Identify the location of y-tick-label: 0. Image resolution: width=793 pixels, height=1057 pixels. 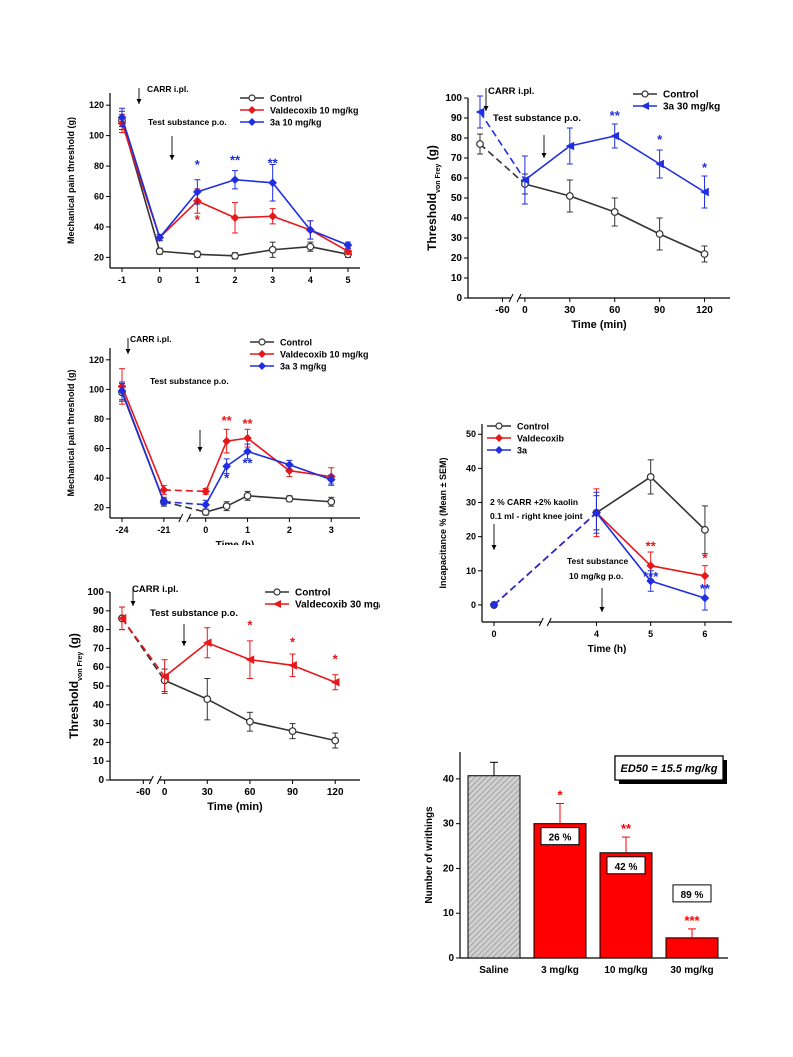
(101, 780).